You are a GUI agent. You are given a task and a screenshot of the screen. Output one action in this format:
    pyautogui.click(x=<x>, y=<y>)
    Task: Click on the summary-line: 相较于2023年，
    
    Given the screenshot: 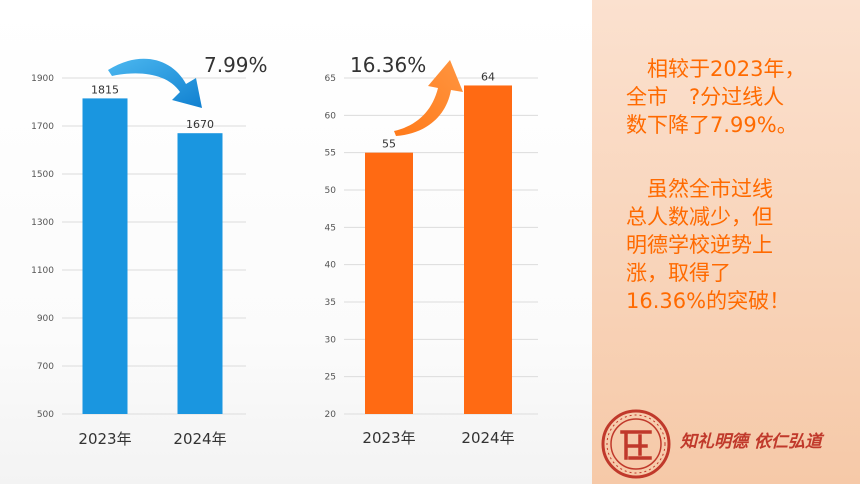 What is the action you would take?
    pyautogui.click(x=716, y=69)
    